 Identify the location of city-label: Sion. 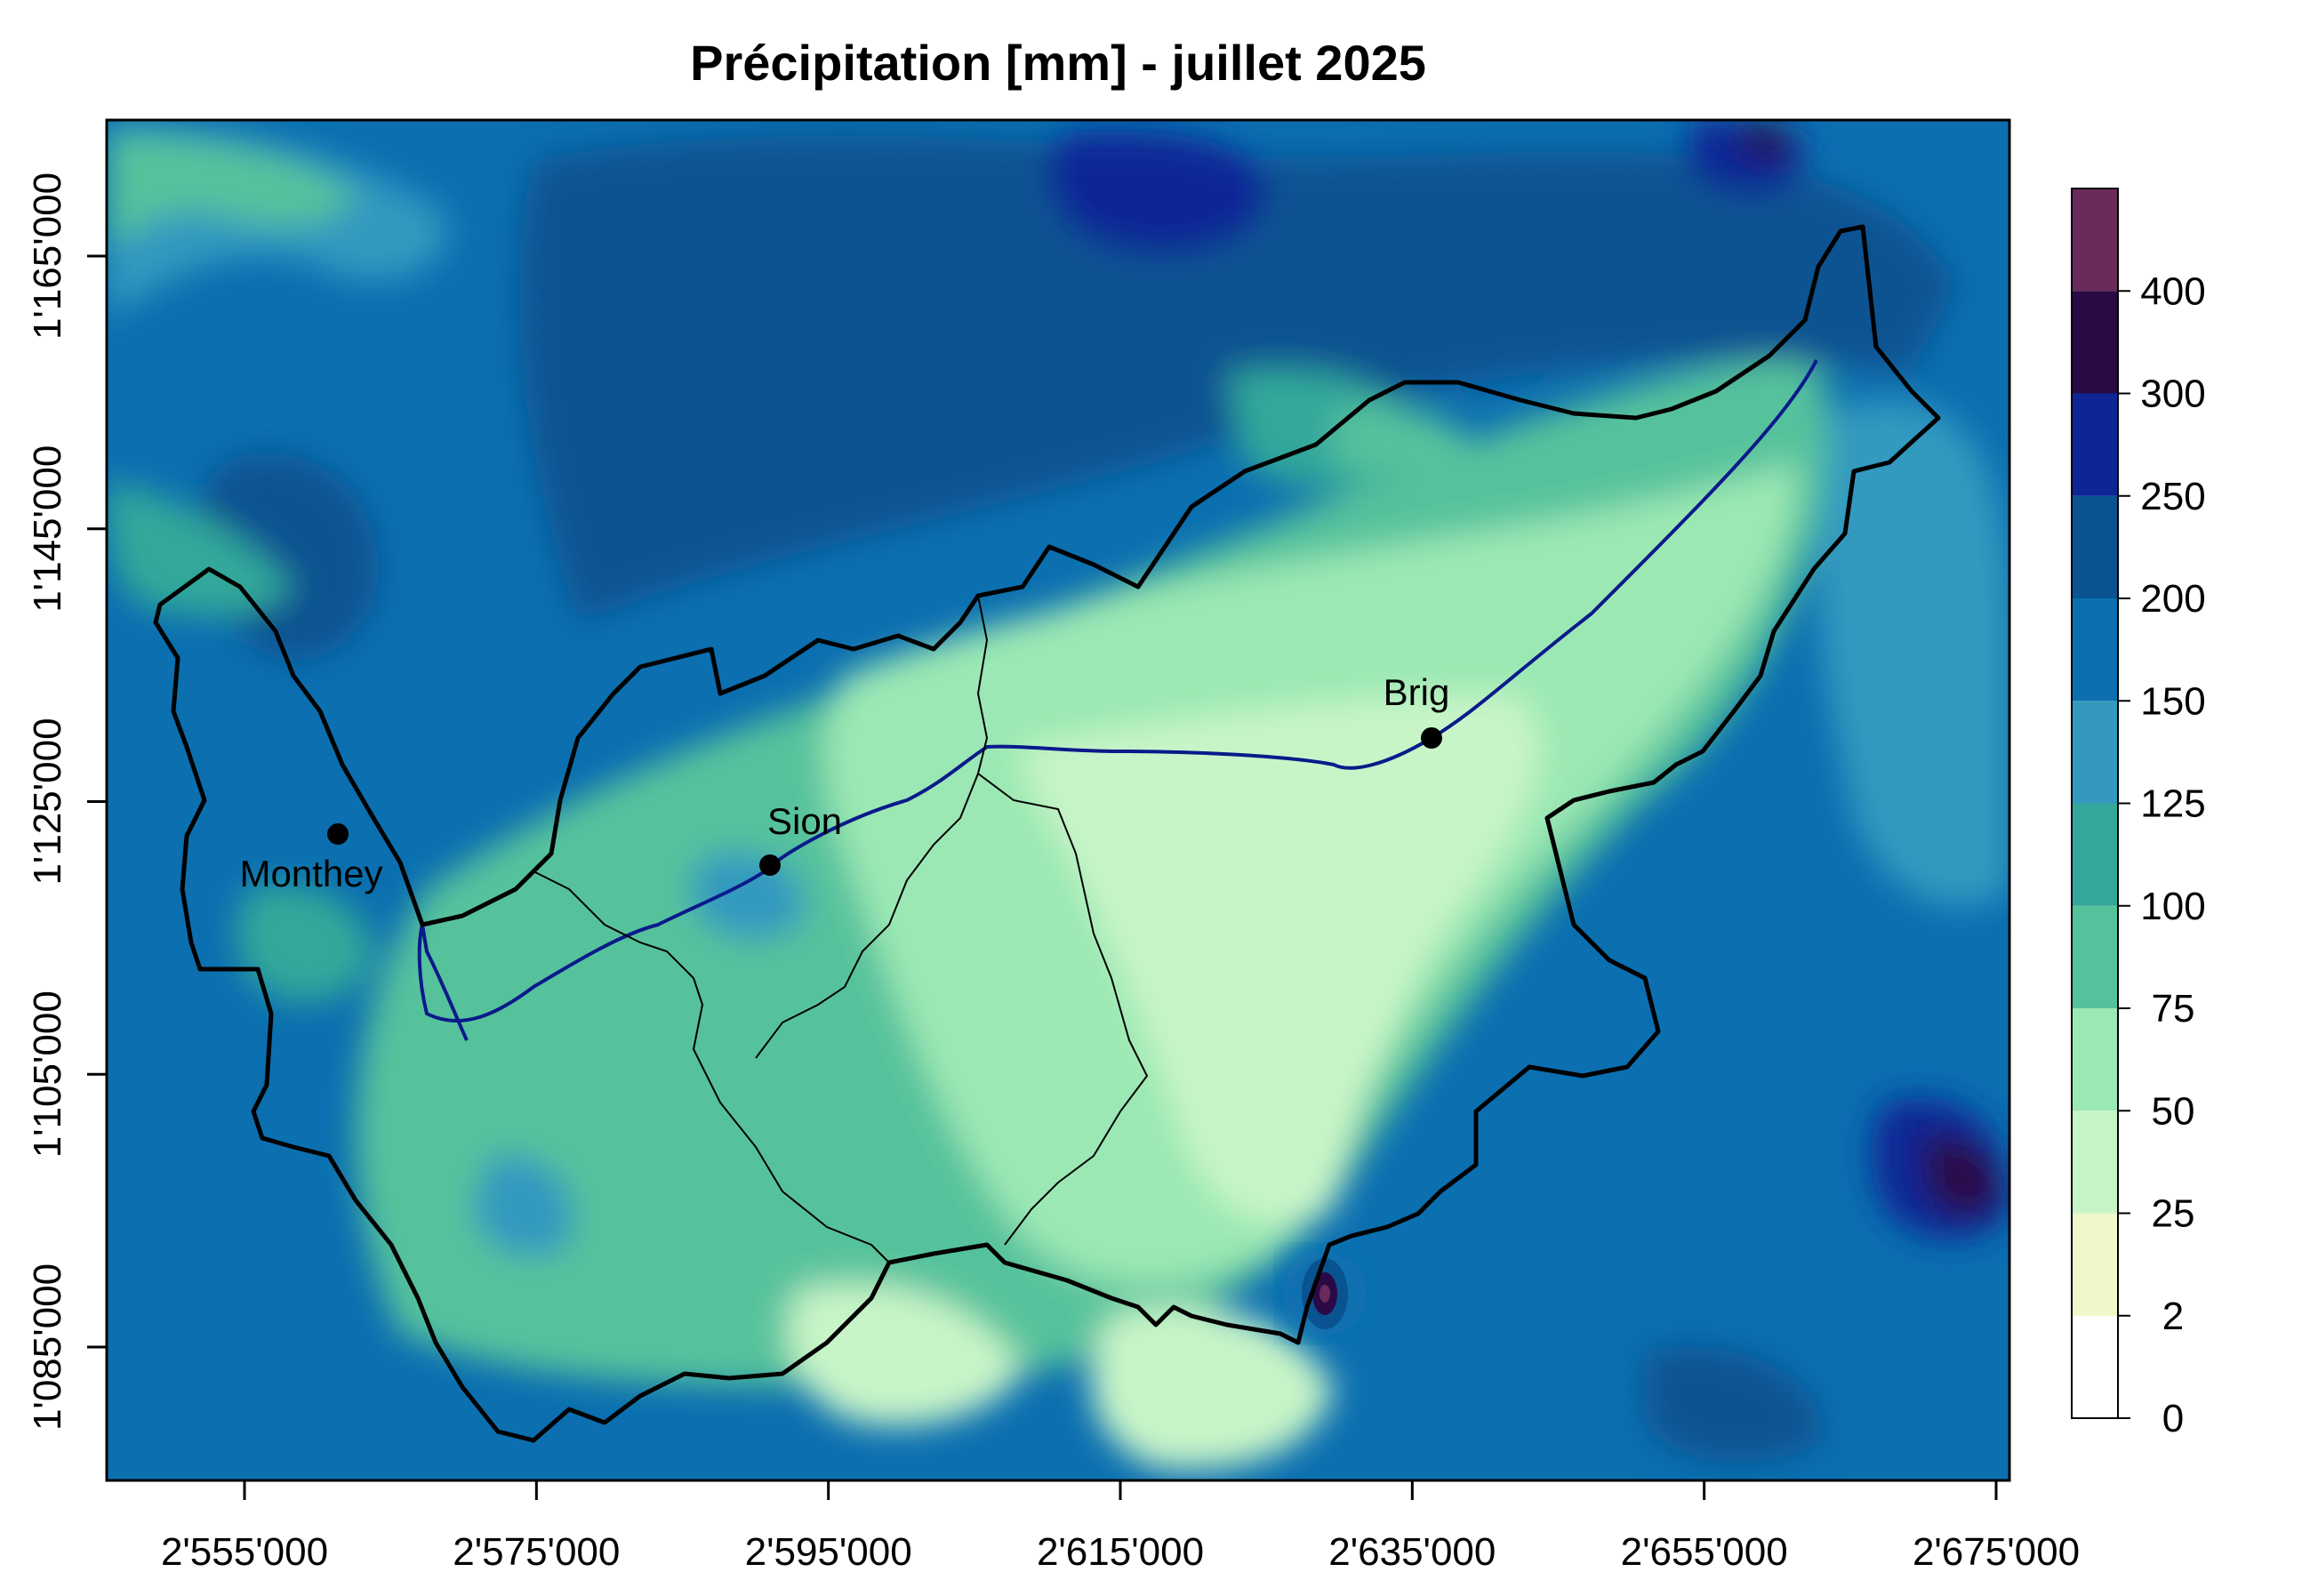
(804, 821).